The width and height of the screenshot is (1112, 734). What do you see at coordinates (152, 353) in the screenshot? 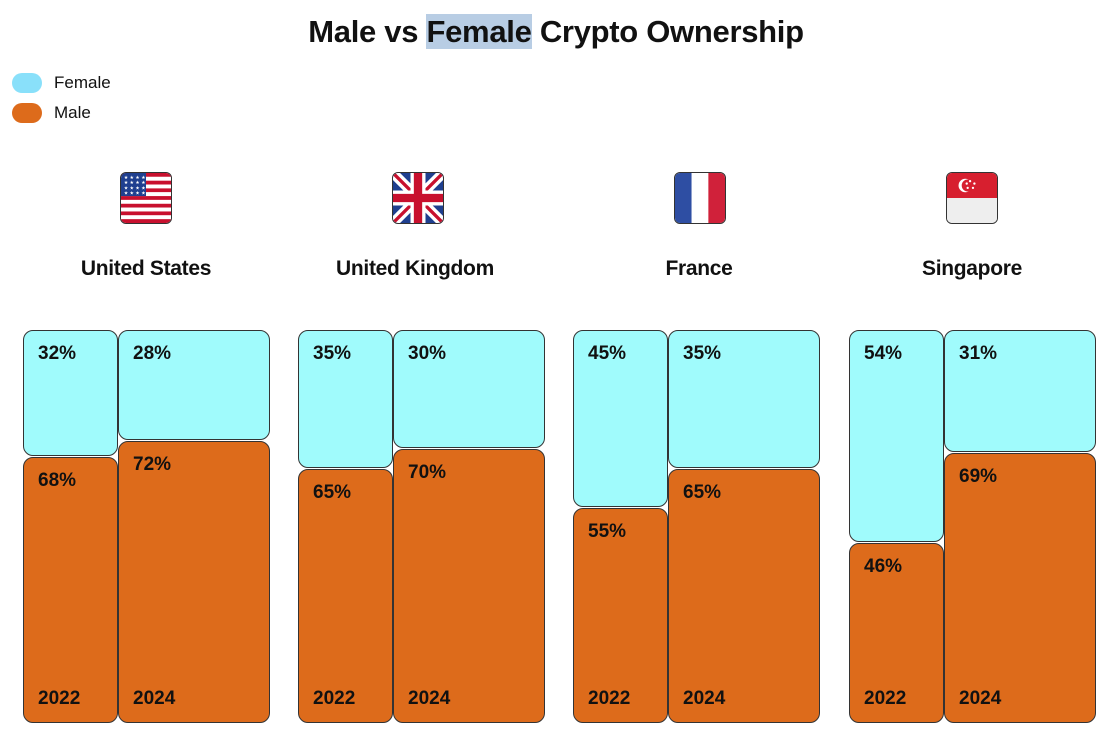
I see `data-label-female: 28%` at bounding box center [152, 353].